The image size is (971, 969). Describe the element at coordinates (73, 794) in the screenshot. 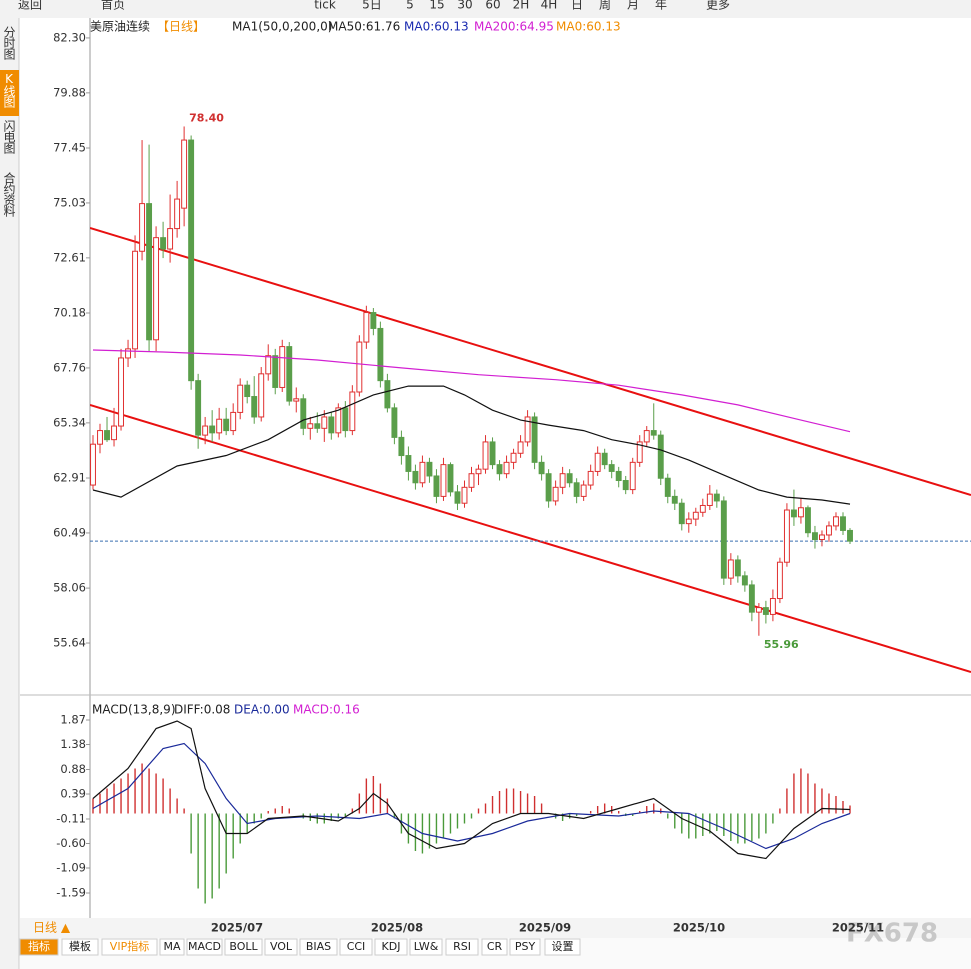

I see `macd-tick-label: 0.39` at that location.